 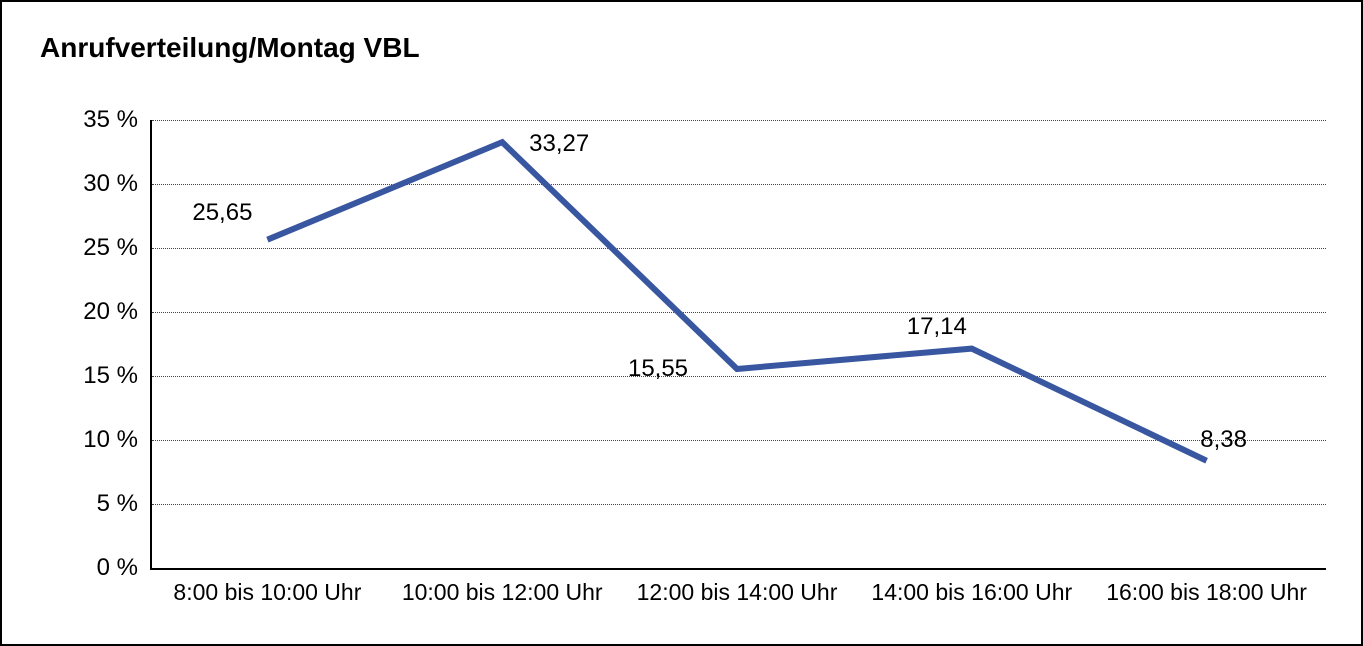 I want to click on x-tick-label: 10:00 bis 12:00 Uhr, so click(x=502, y=592).